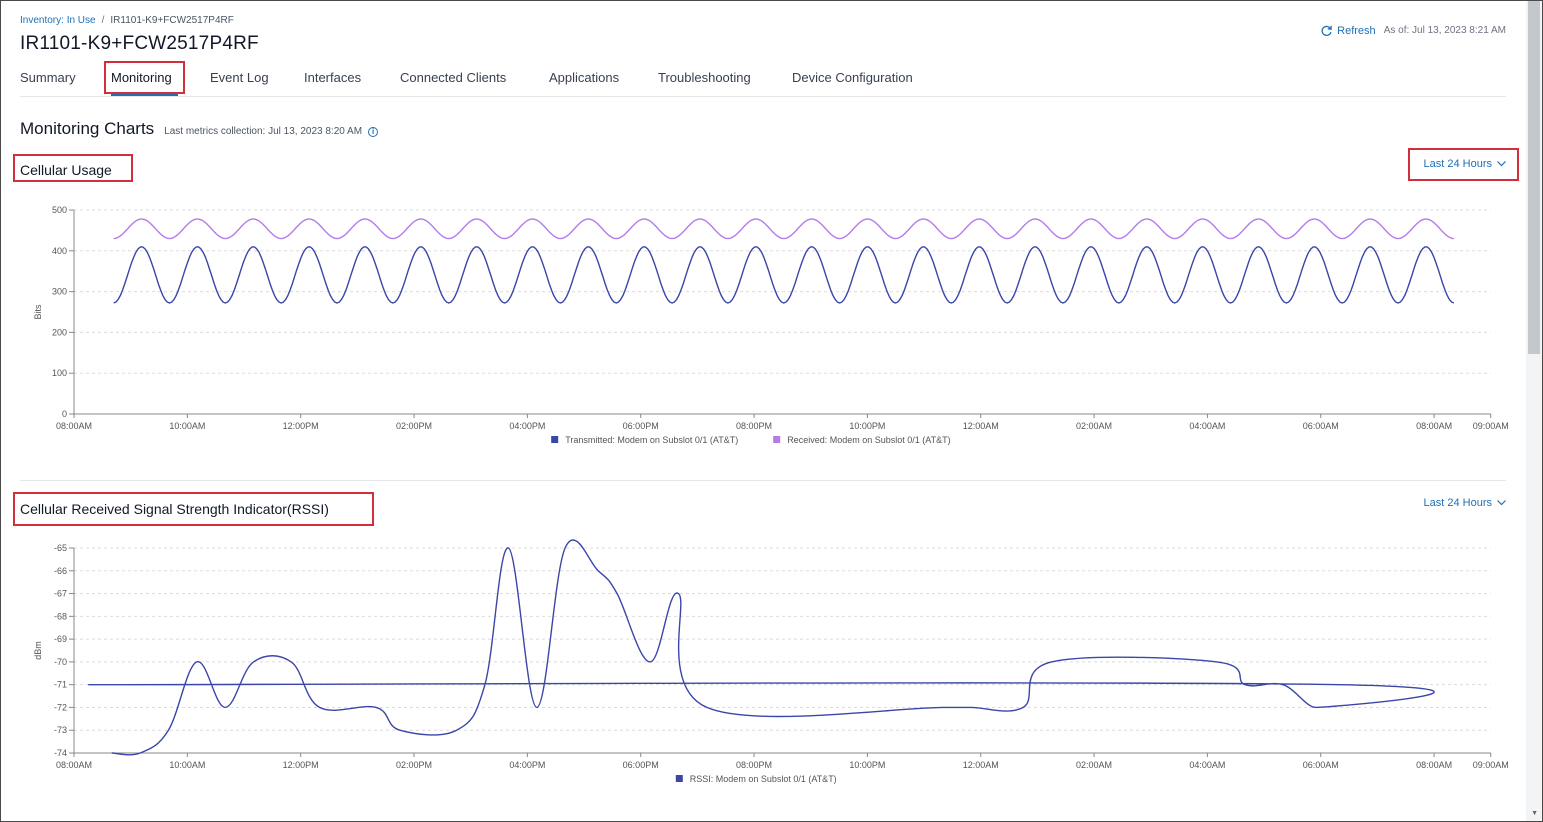 This screenshot has height=822, width=1543. I want to click on active-tab-indicator, so click(144, 94).